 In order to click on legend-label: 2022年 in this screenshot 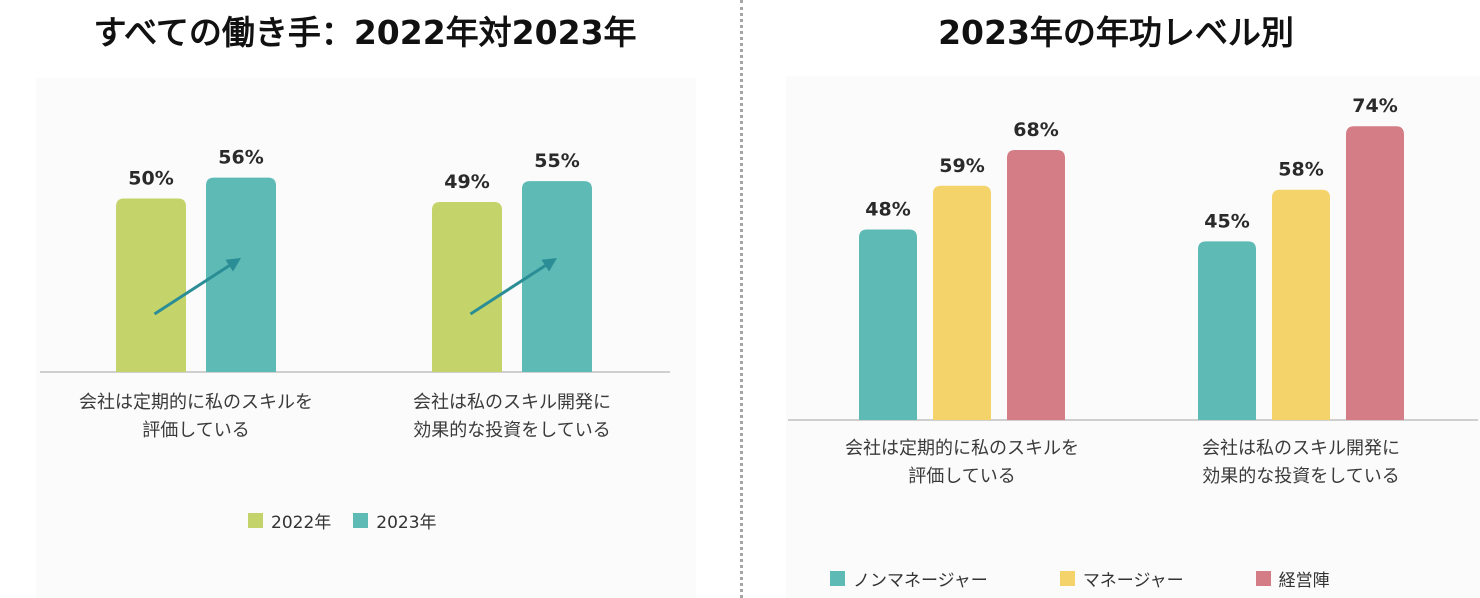, I will do `click(301, 523)`.